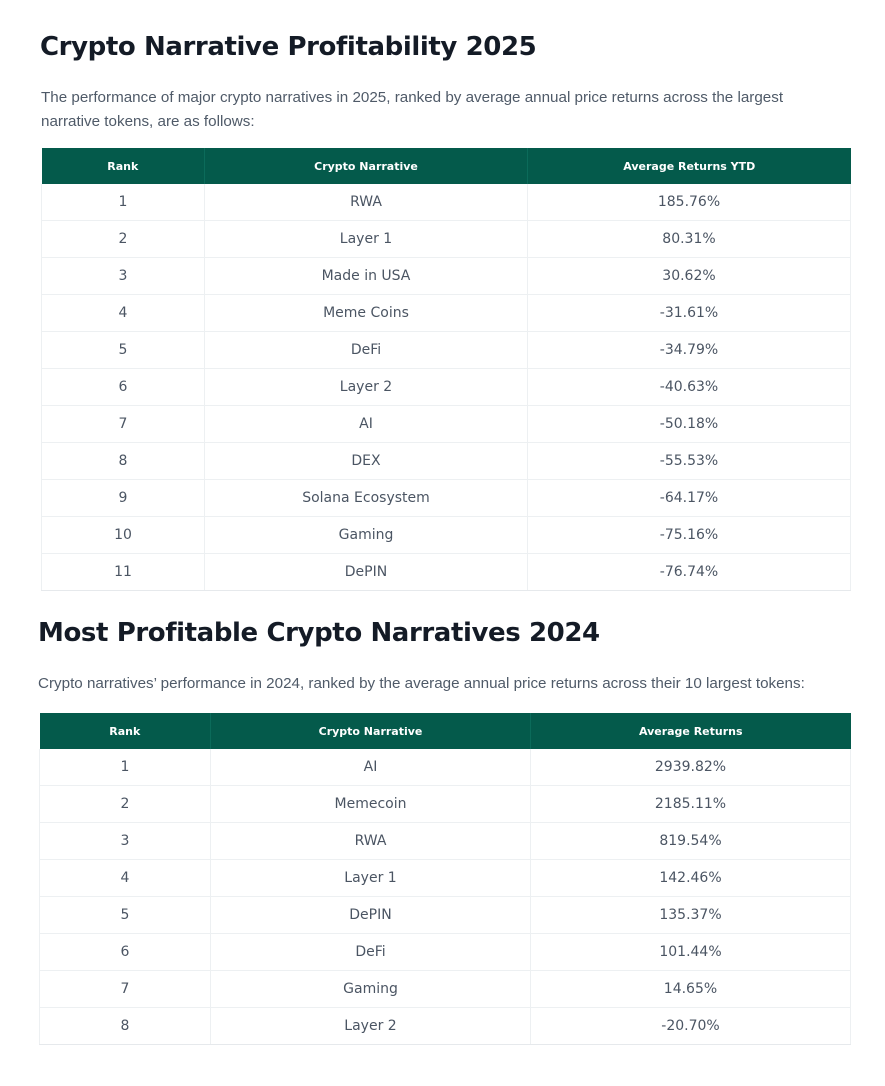 This screenshot has width=885, height=1086. What do you see at coordinates (370, 804) in the screenshot?
I see `narrative-cell: Memecoin` at bounding box center [370, 804].